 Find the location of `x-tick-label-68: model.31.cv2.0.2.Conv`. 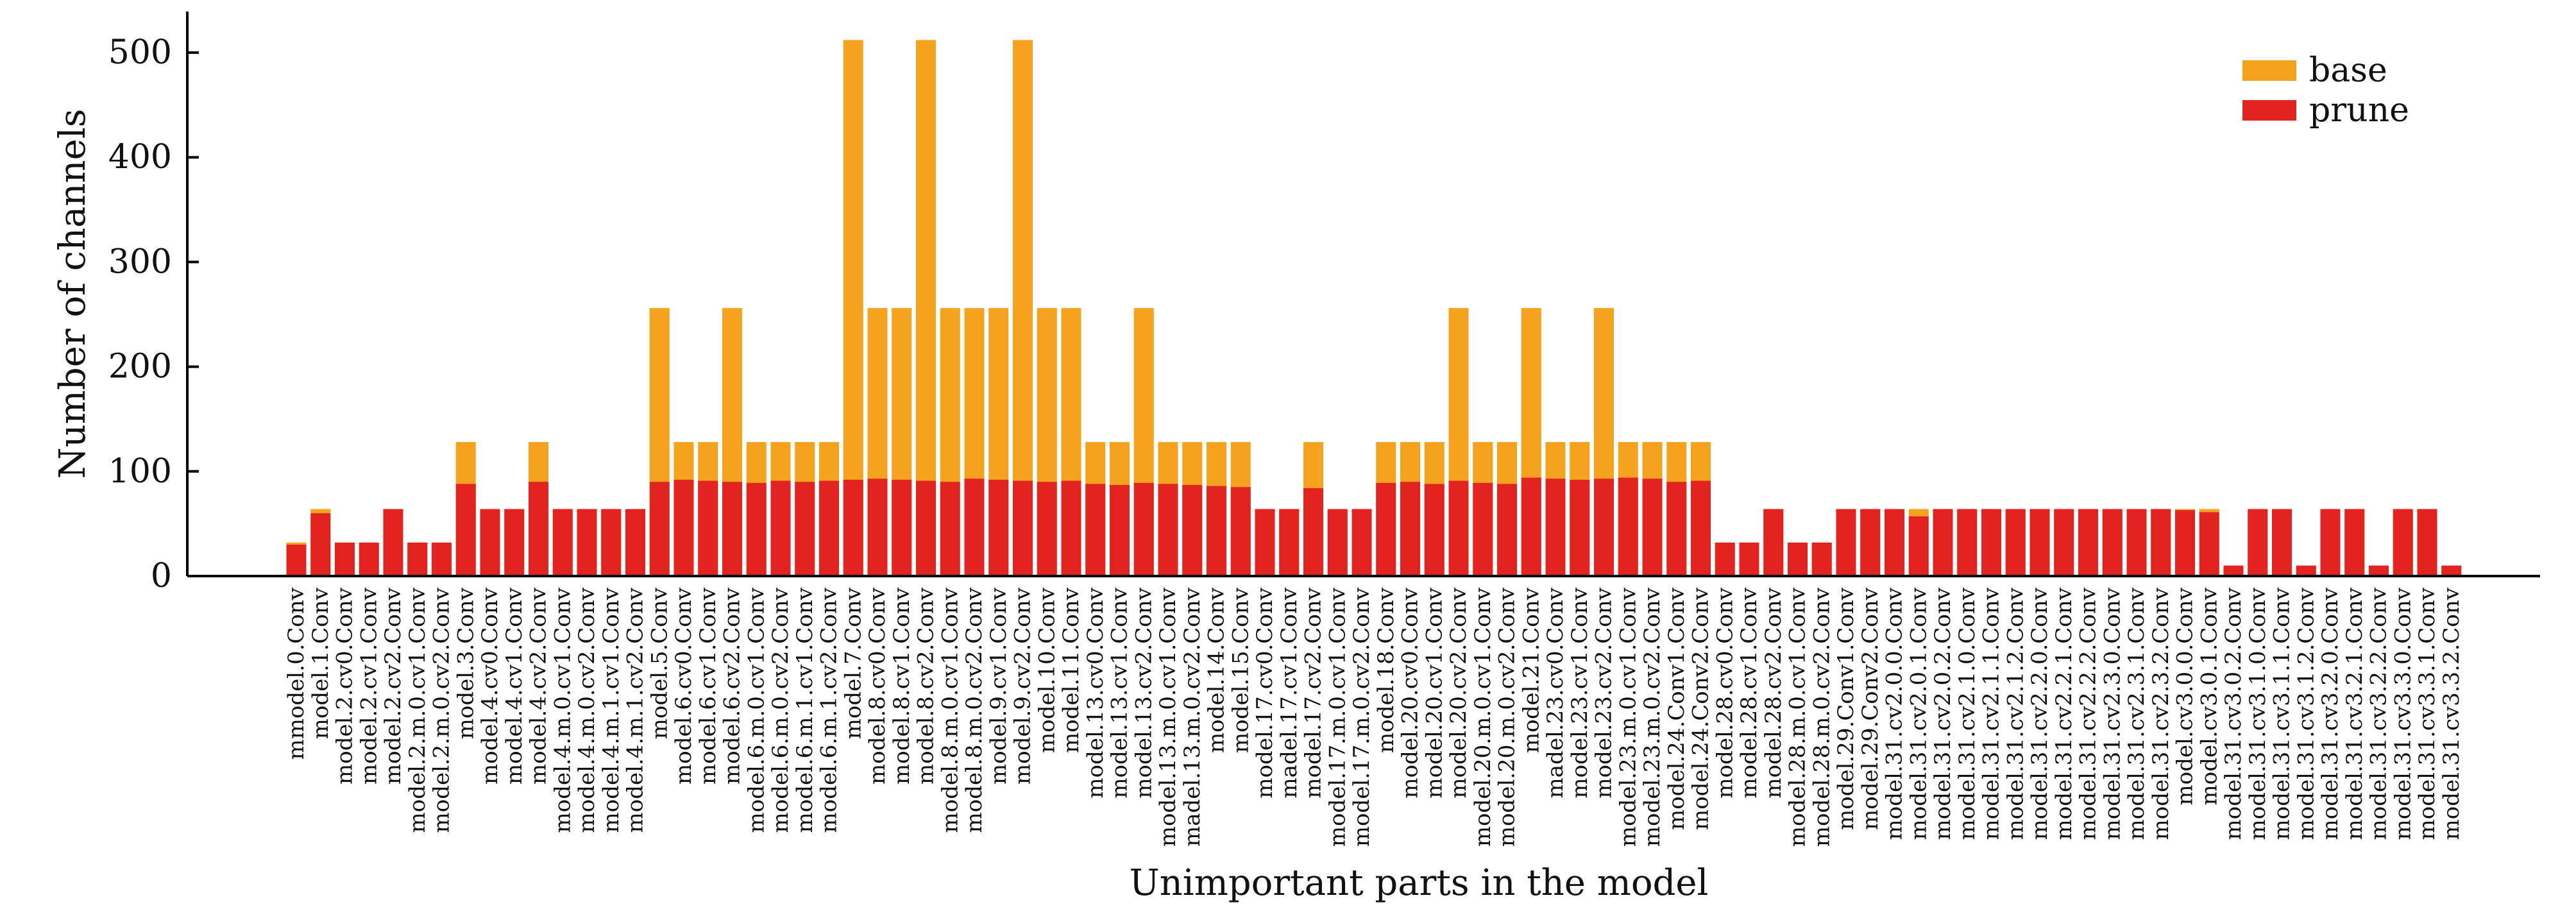

x-tick-label-68: model.31.cv2.0.2.Conv is located at coordinates (1943, 713).